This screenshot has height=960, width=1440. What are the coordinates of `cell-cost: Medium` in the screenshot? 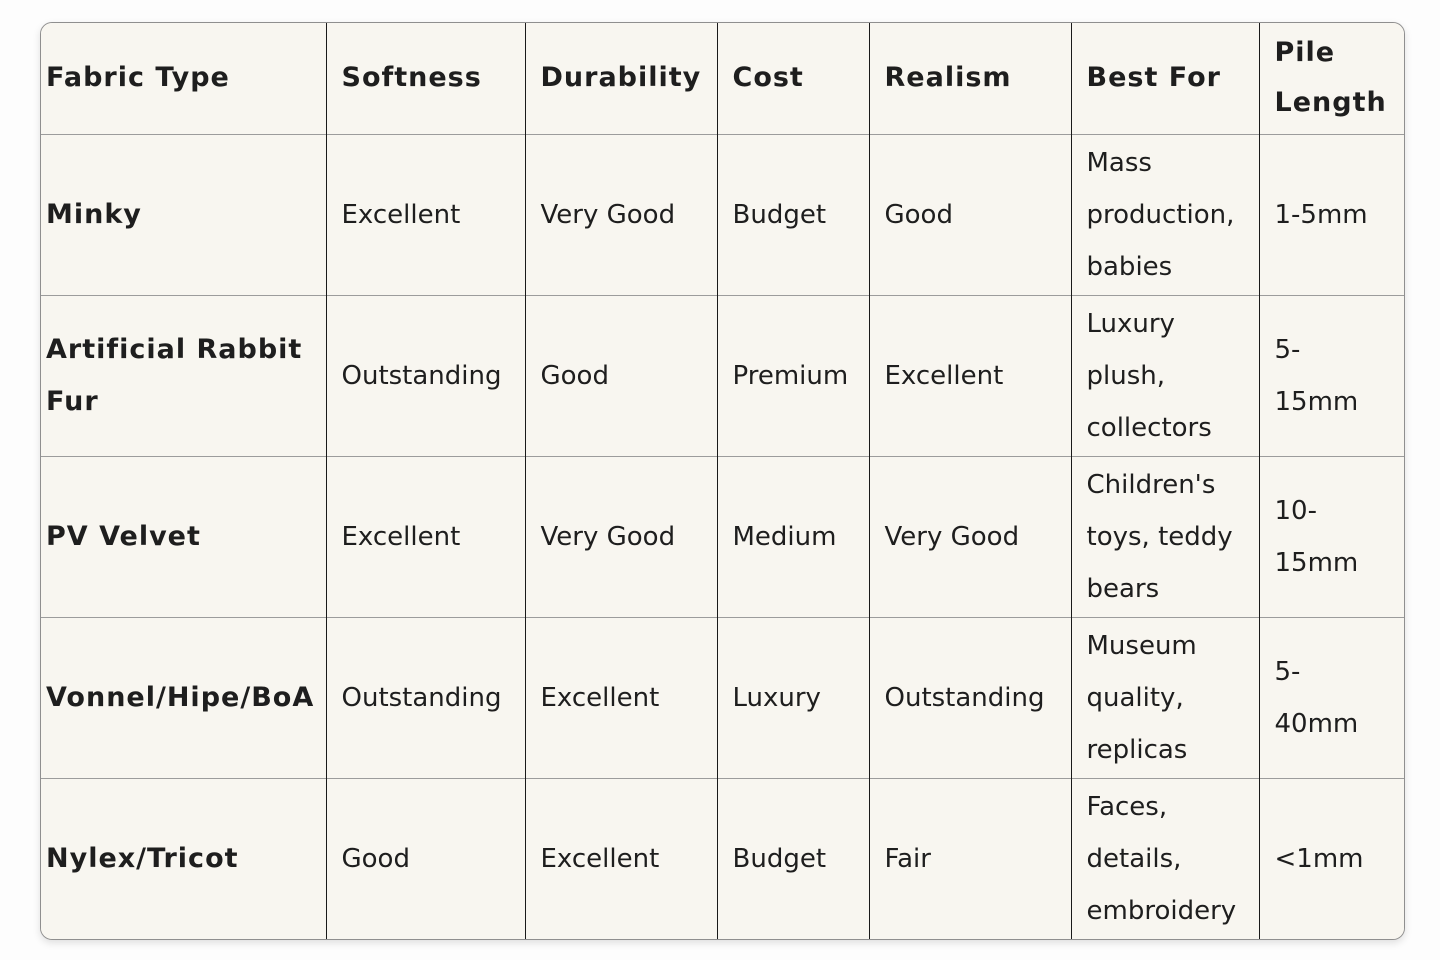 It's located at (792, 536).